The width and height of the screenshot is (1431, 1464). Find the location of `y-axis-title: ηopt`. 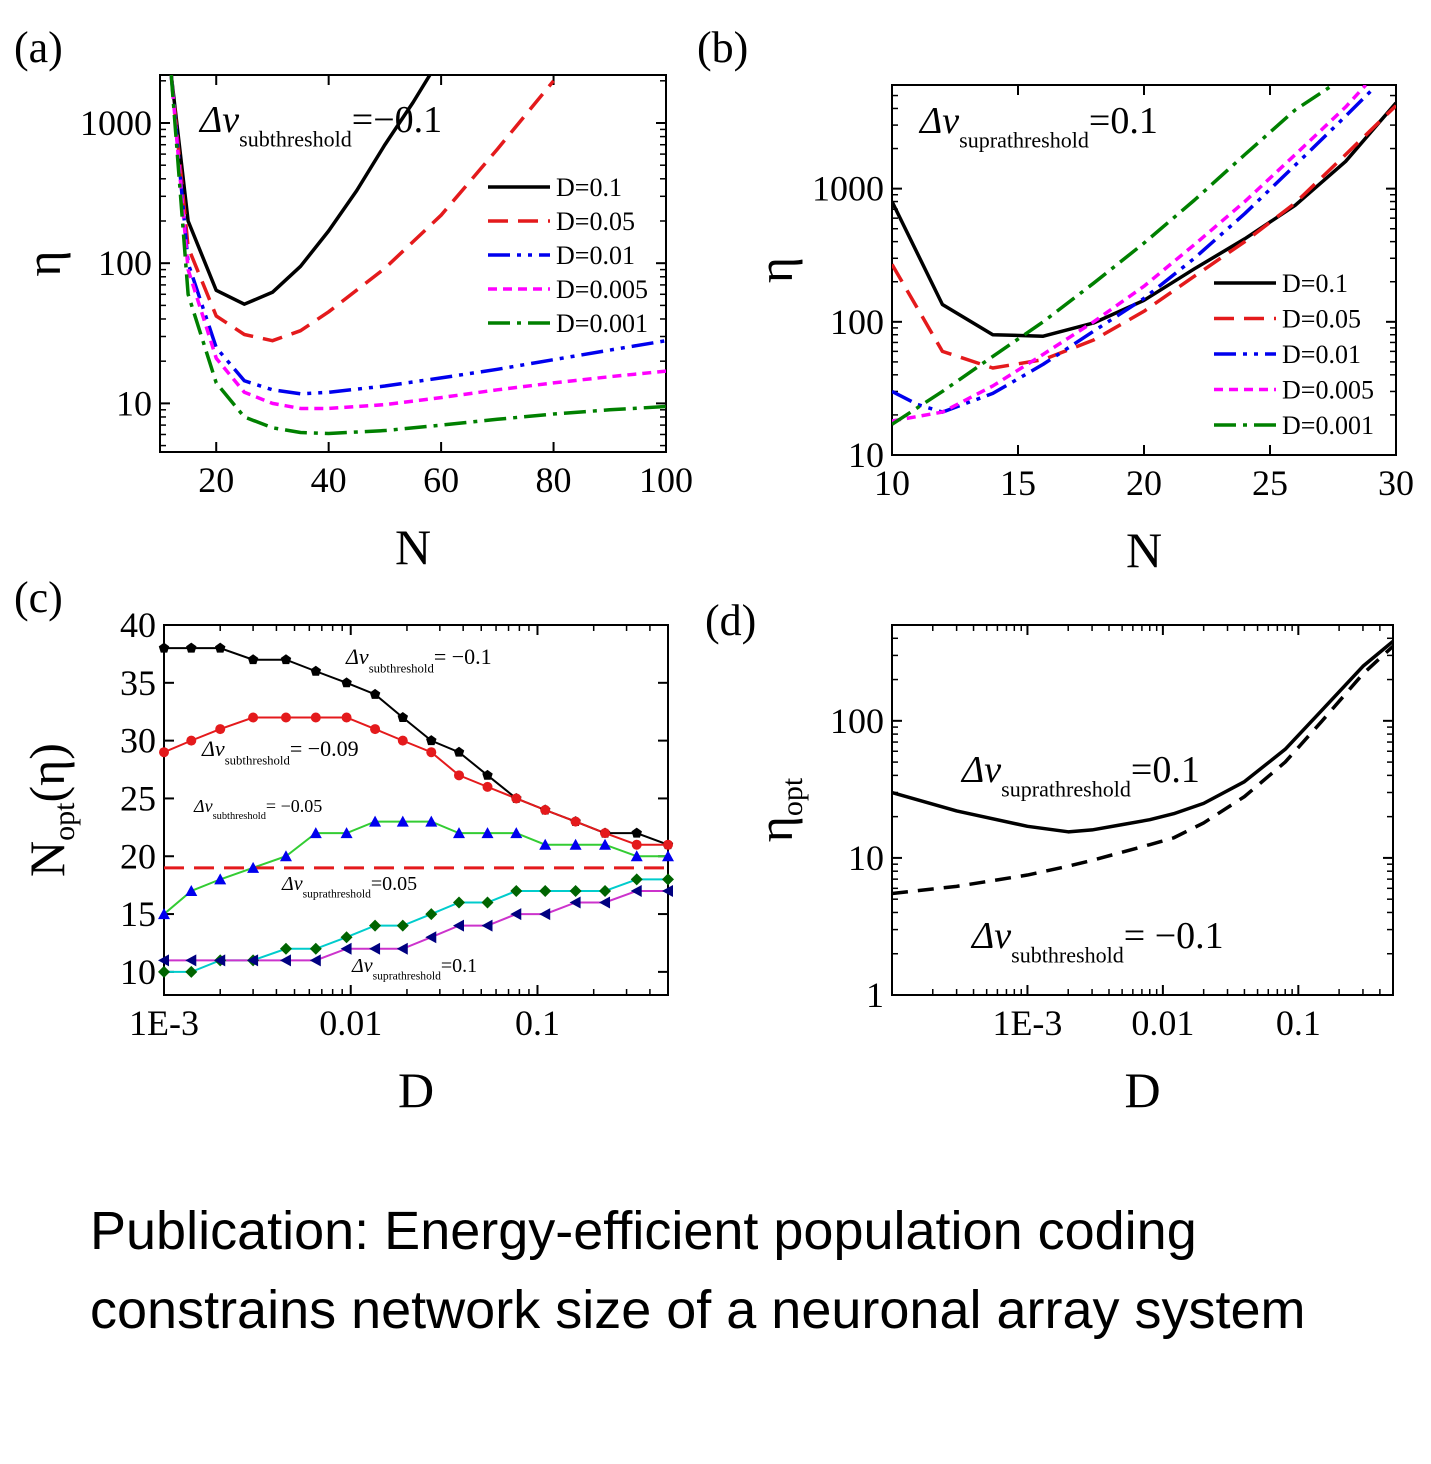

y-axis-title: ηopt is located at coordinates (778, 809).